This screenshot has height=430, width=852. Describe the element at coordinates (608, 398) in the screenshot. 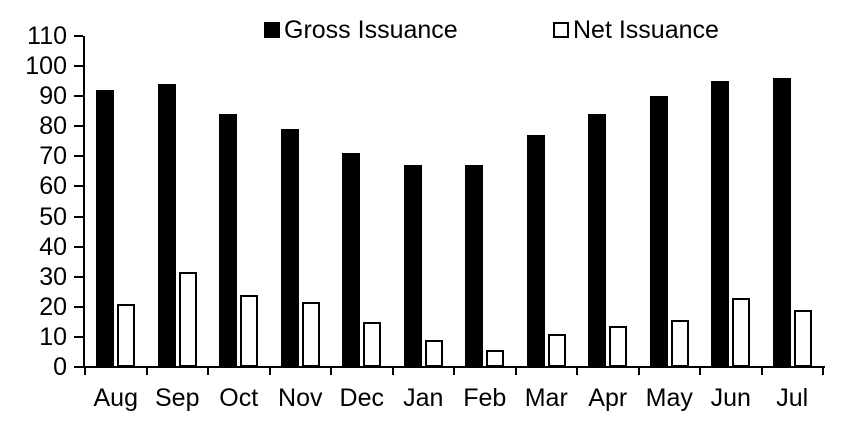

I see `x-axis-label-apr: Apr` at that location.